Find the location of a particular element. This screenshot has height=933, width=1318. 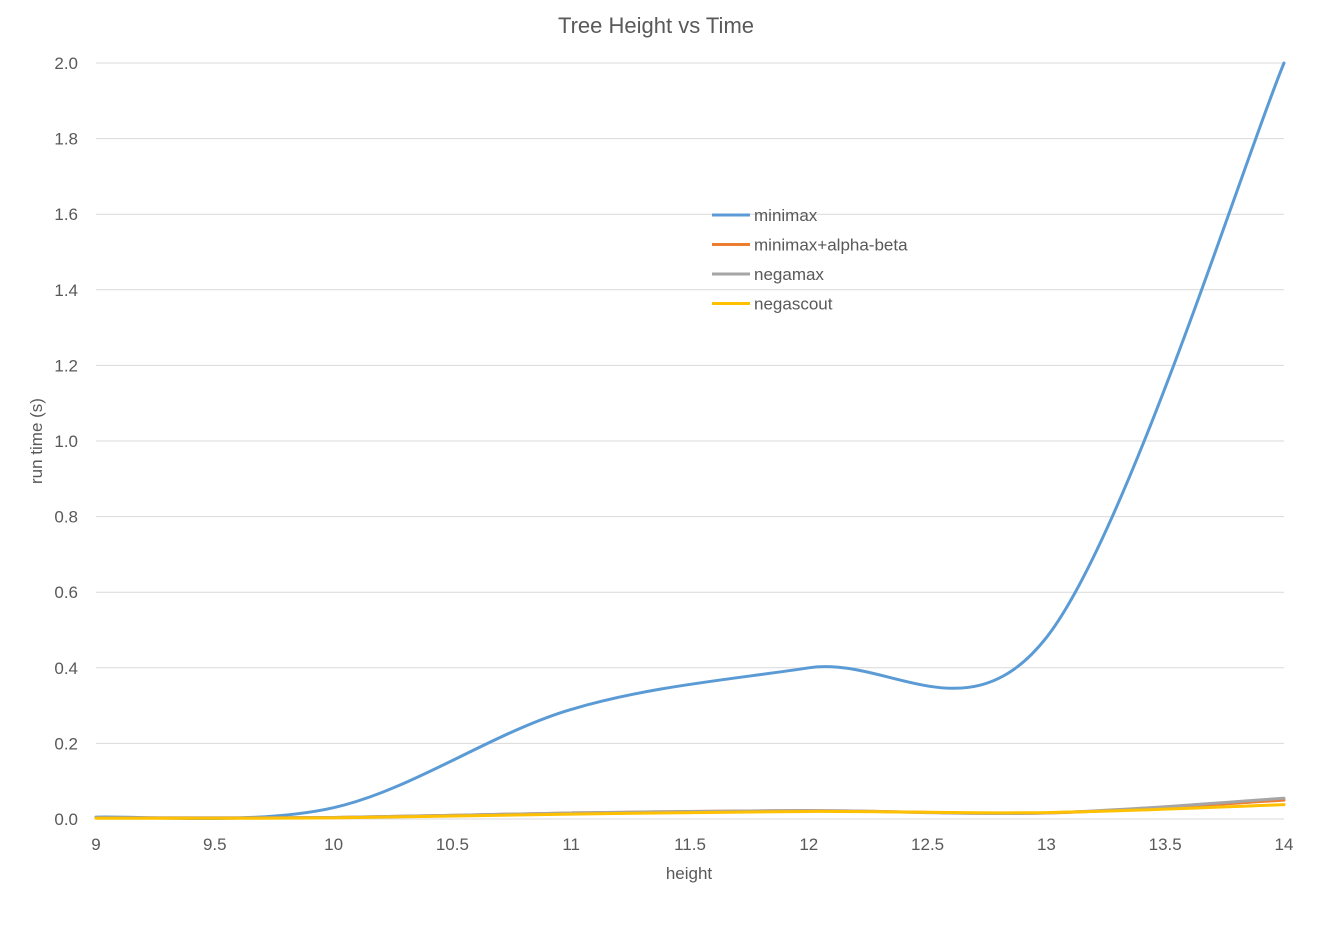

x-tick-label: 10.5 is located at coordinates (452, 844).